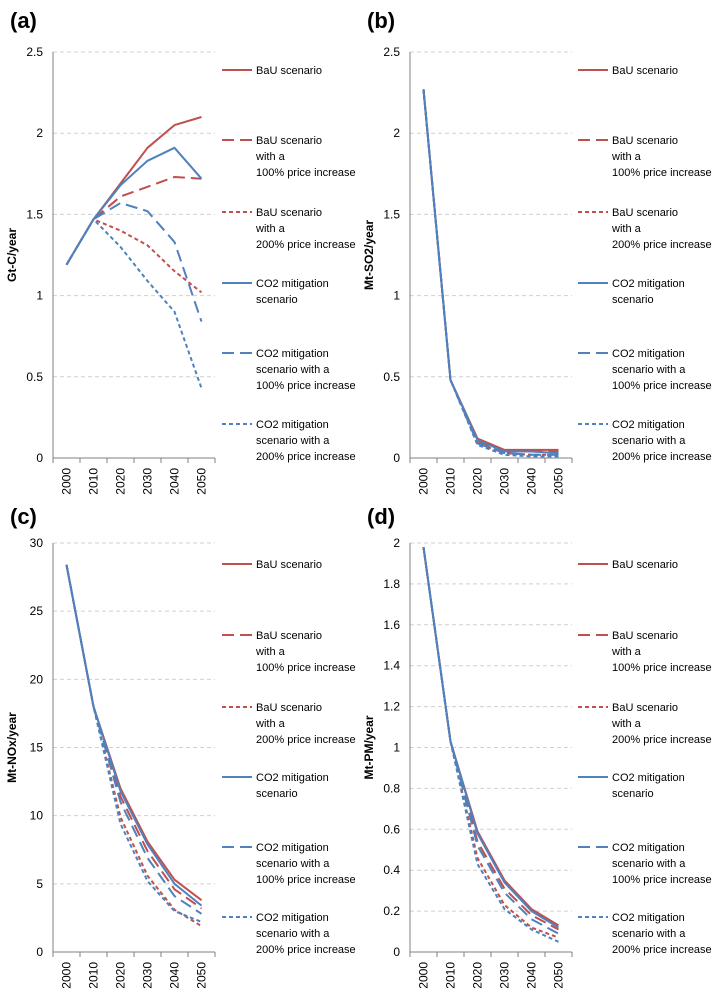 This screenshot has height=1000, width=720. Describe the element at coordinates (391, 707) in the screenshot. I see `y-tick-label: 1.2` at that location.